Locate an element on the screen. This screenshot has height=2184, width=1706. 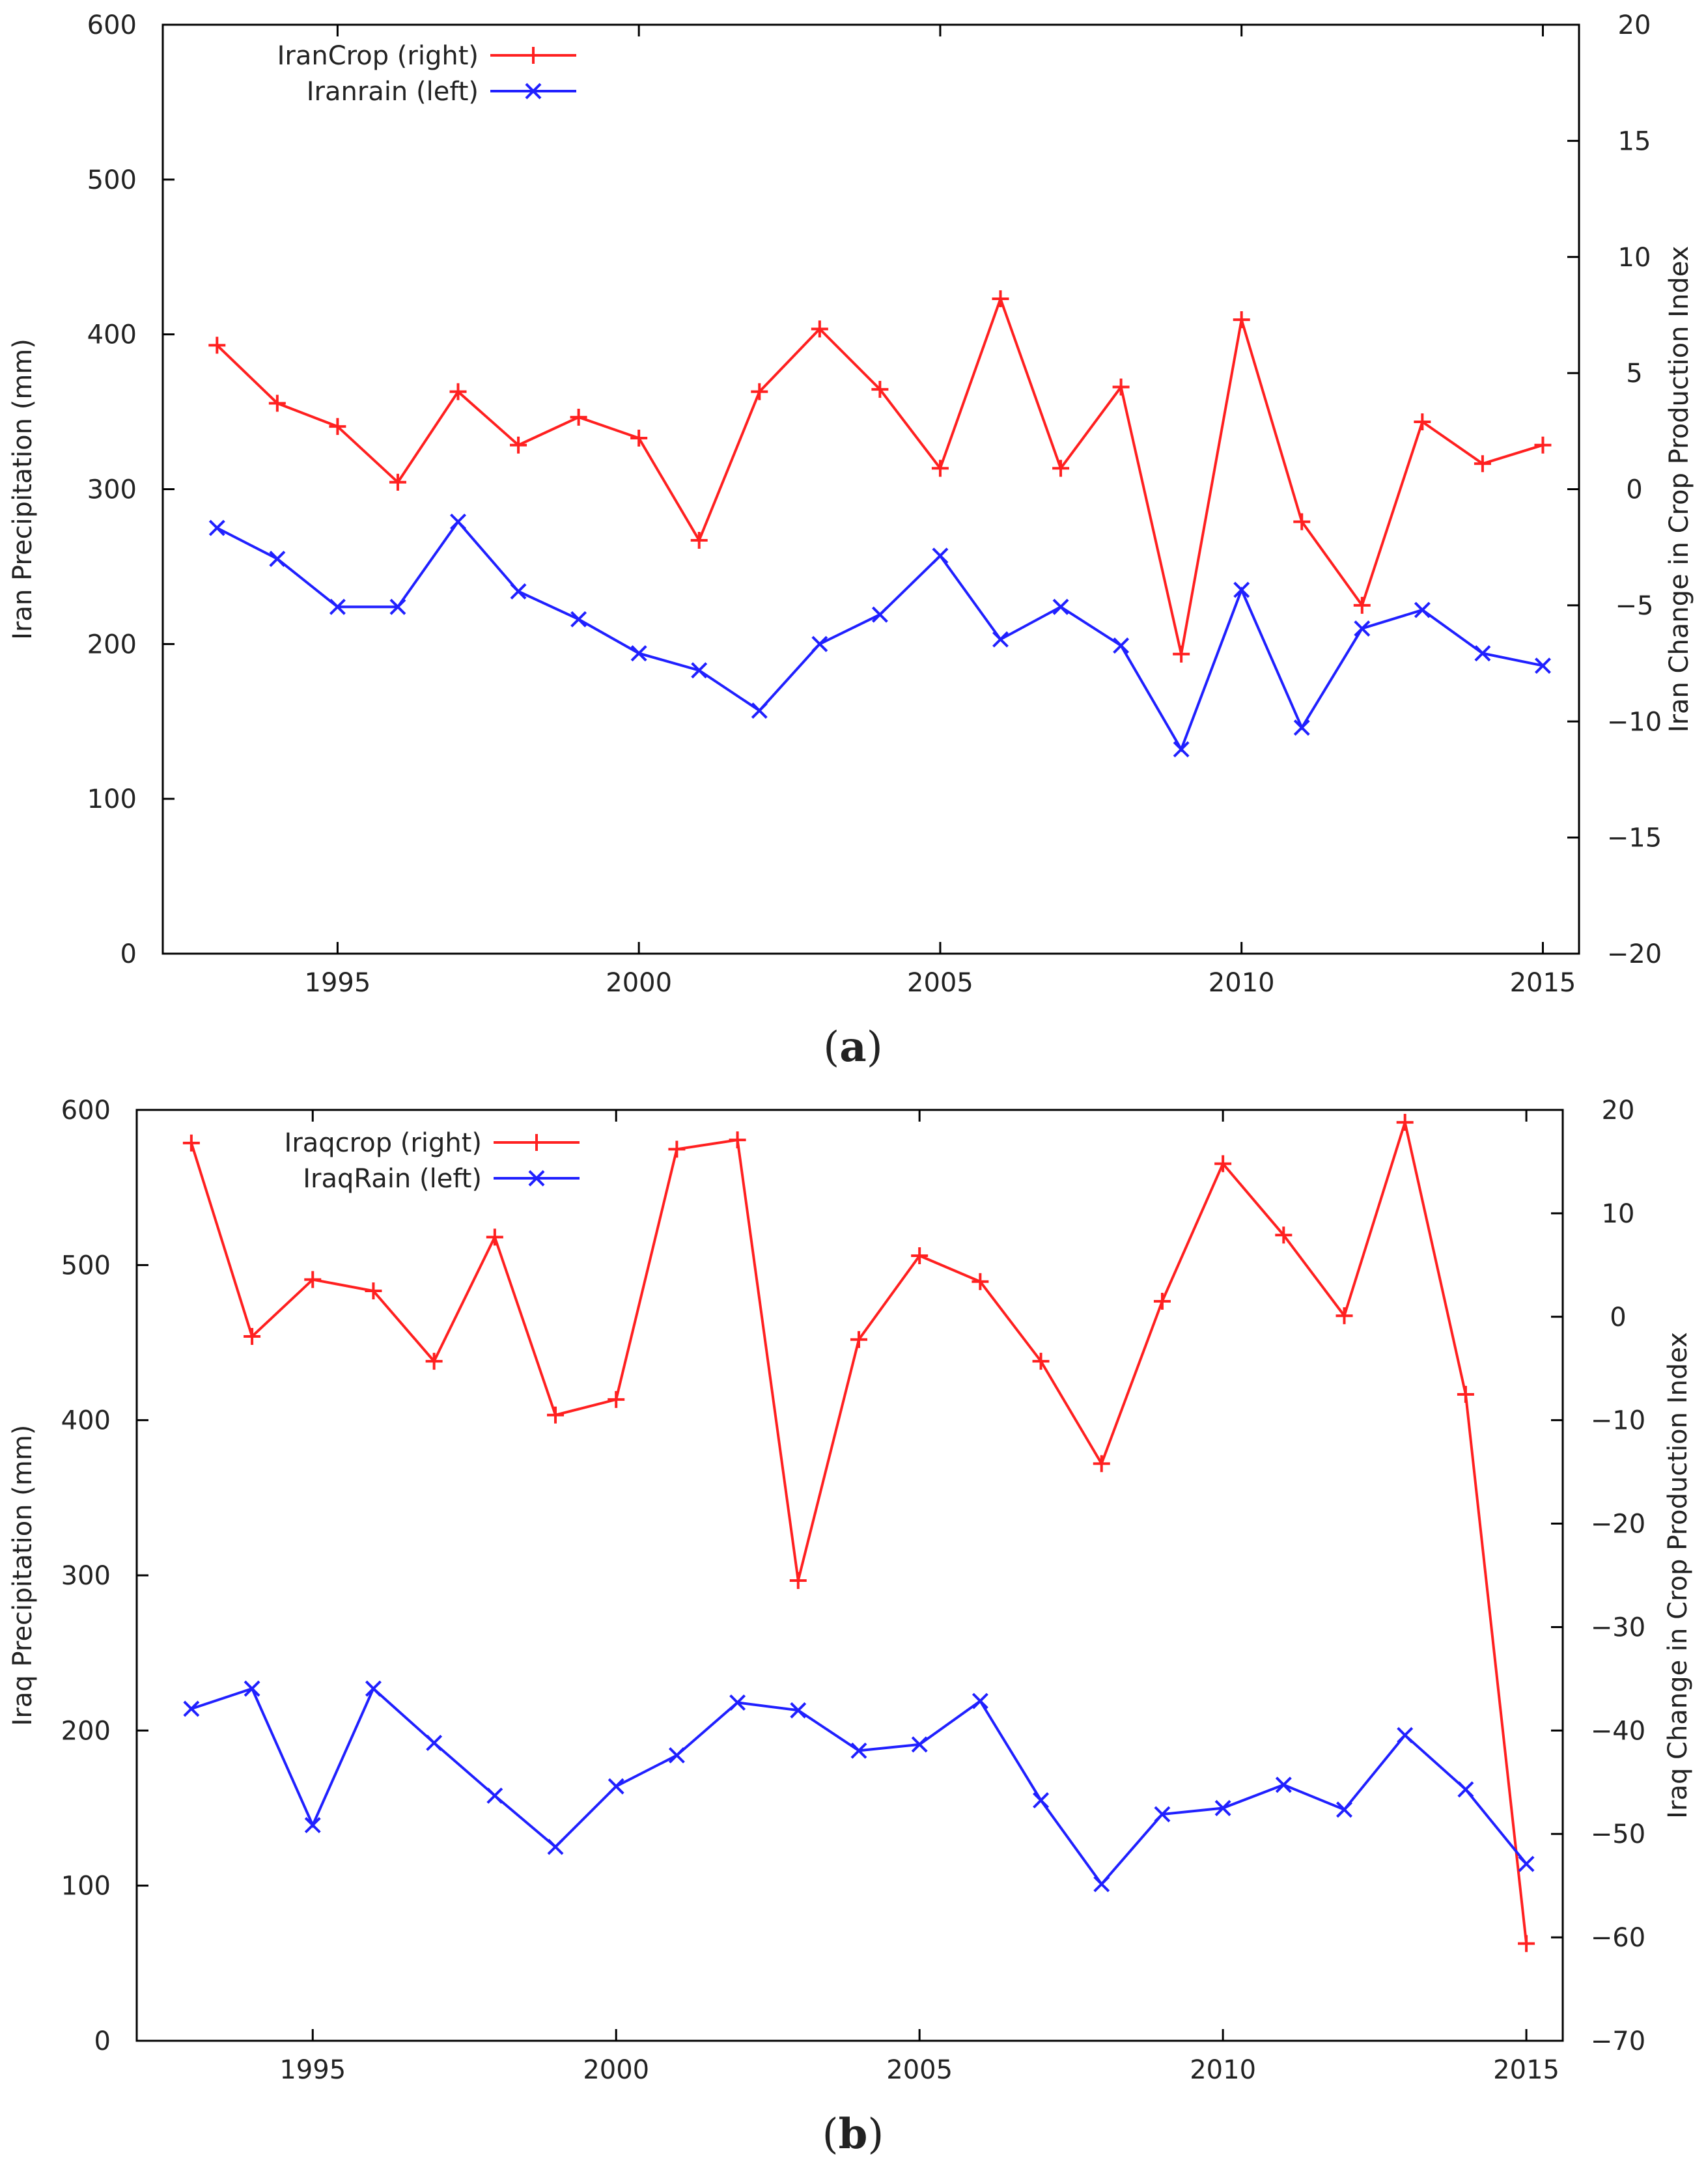
panel-label-letter: b is located at coordinates (853, 2134).